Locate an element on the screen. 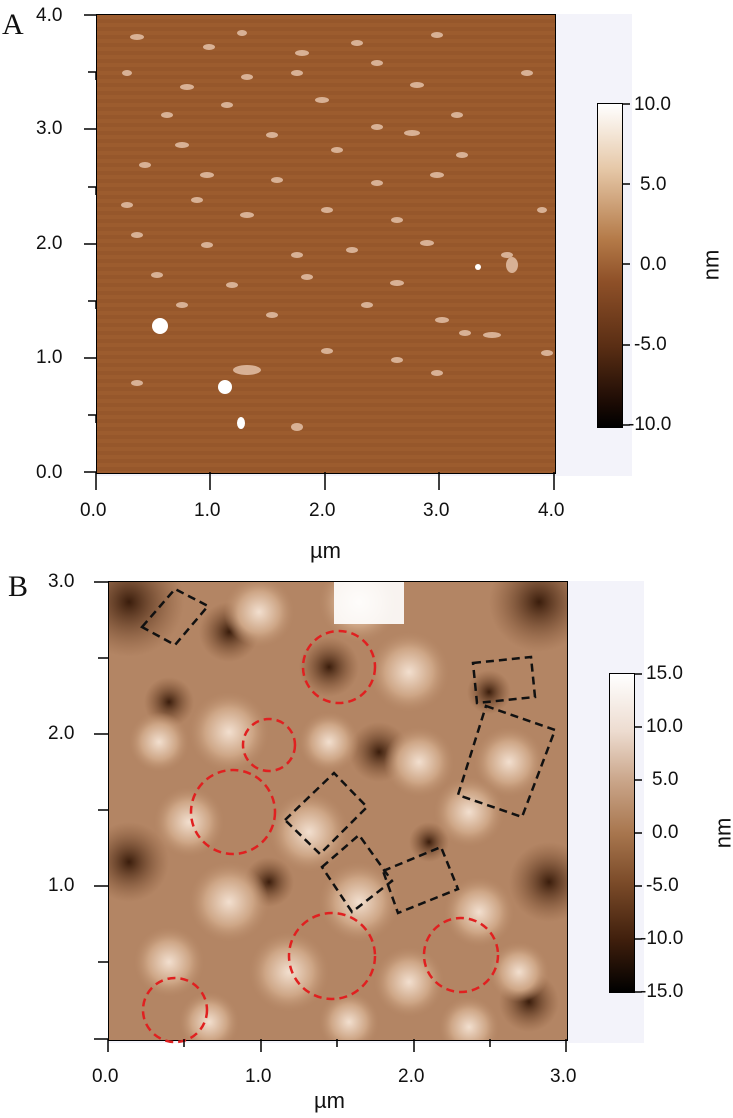 The width and height of the screenshot is (733, 1118). panel-b-cb-tick-5: -10.0 is located at coordinates (662, 938).